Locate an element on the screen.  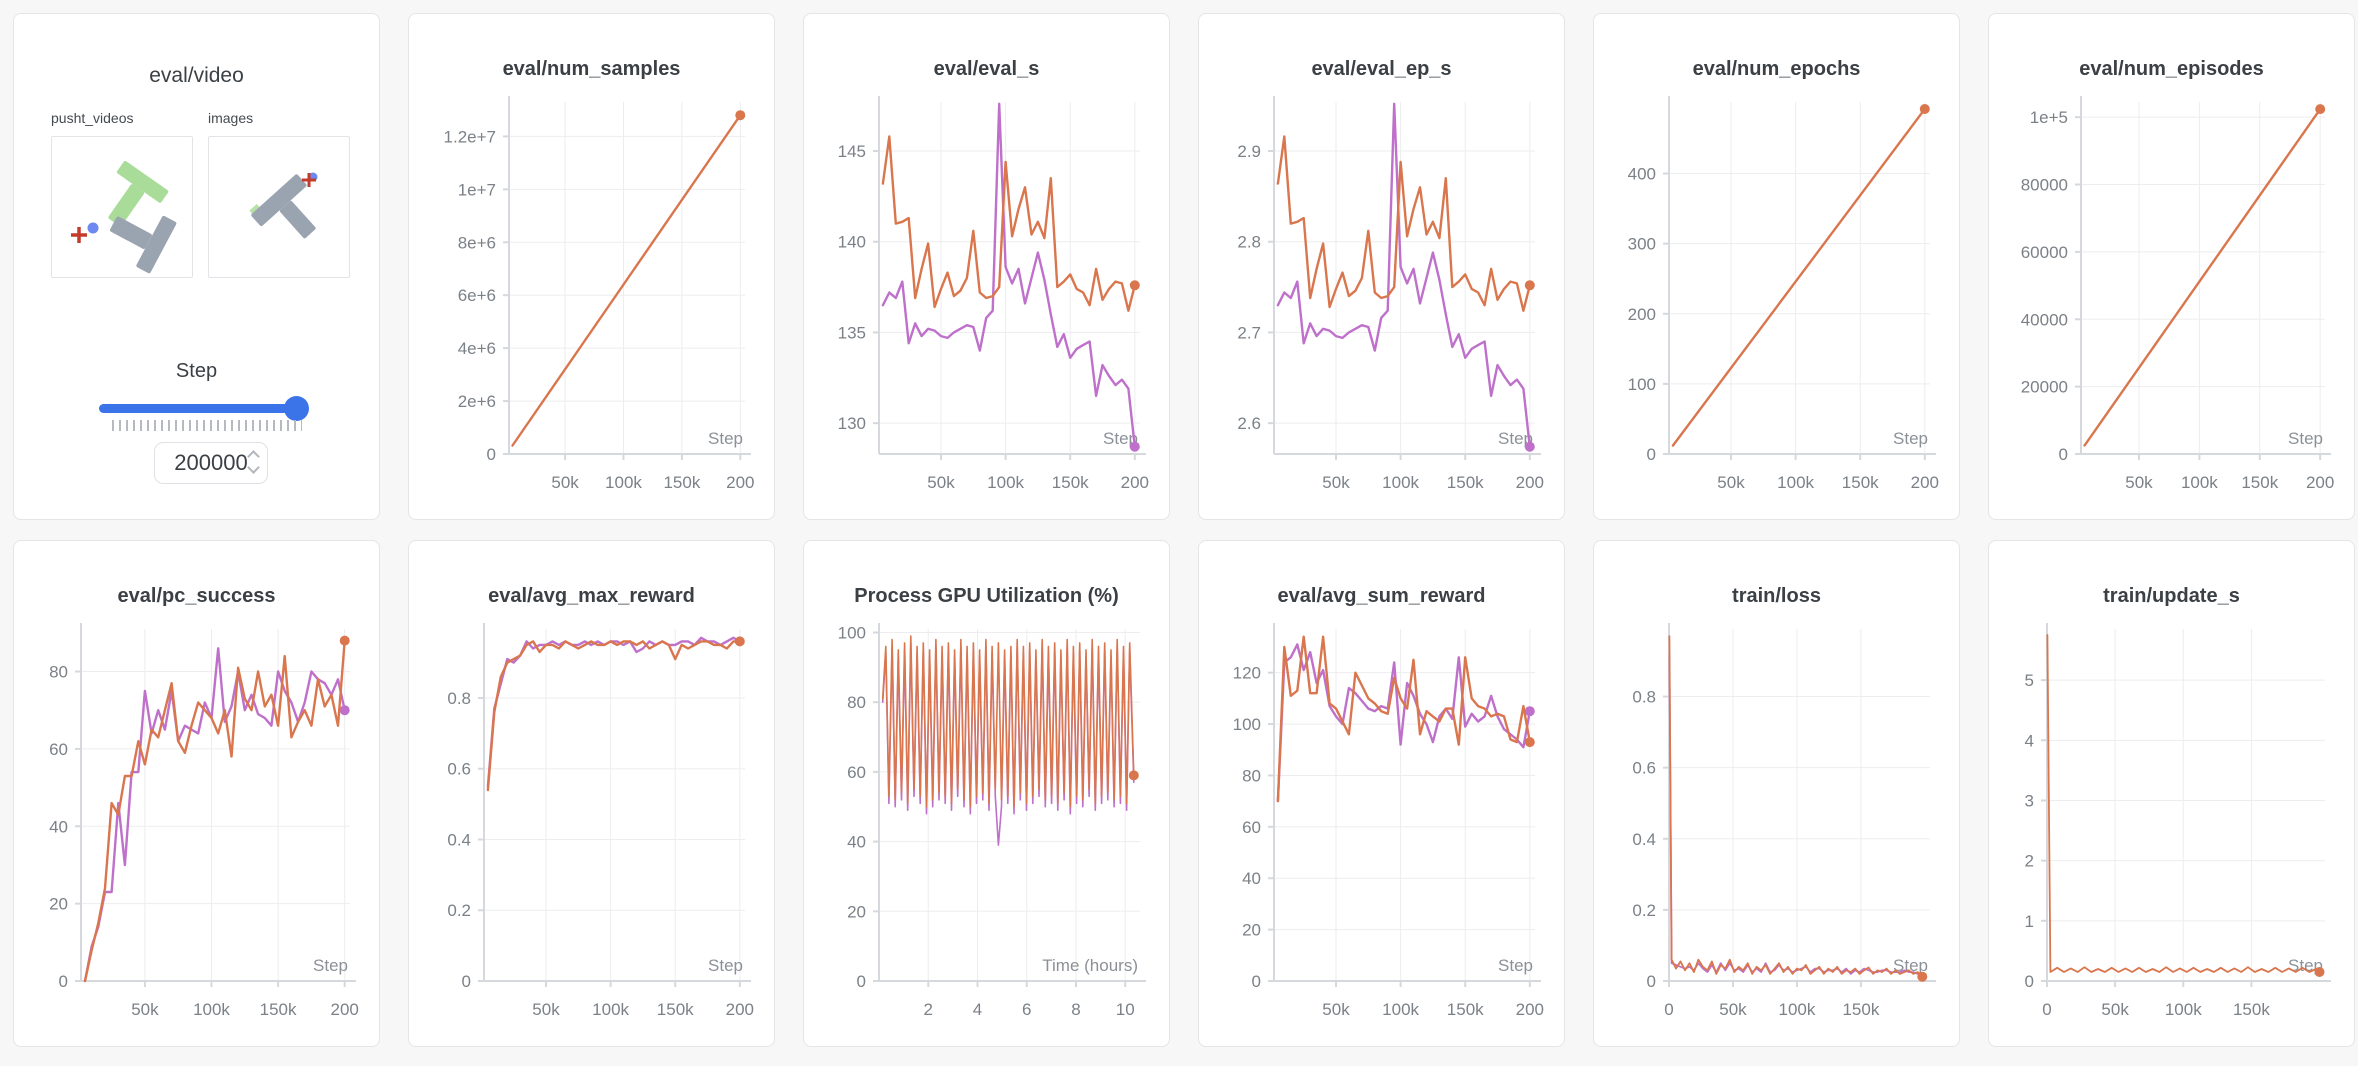
chart-title: eval/num_epochs is located at coordinates (1776, 69).